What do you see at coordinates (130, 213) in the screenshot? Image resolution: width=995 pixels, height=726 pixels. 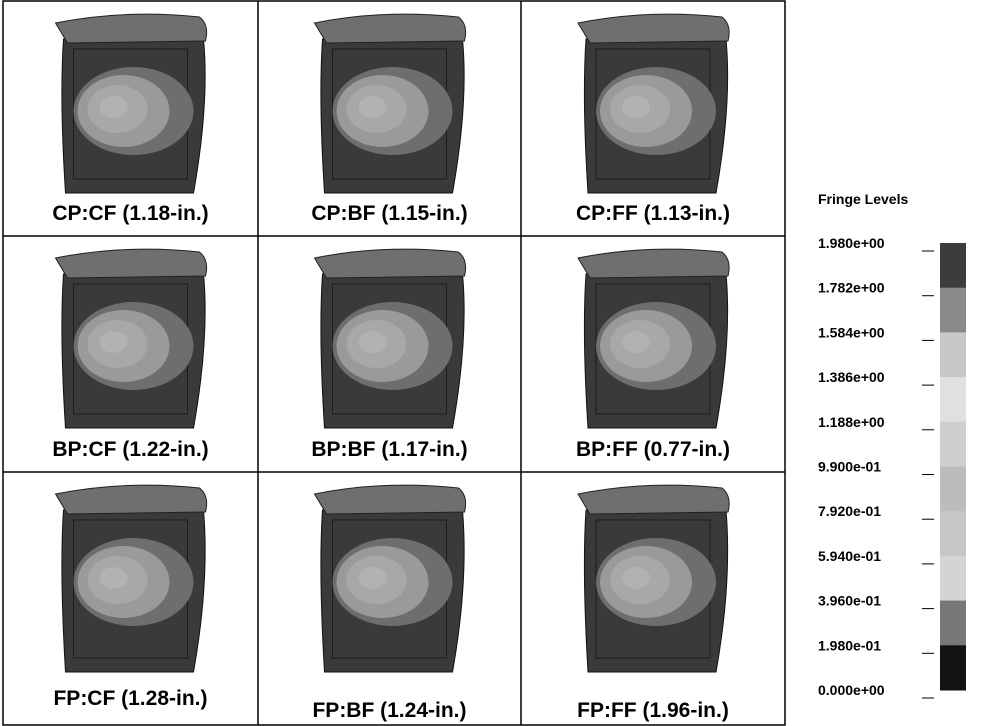 I see `panel-caption: CP:CF (1.18-in.)` at bounding box center [130, 213].